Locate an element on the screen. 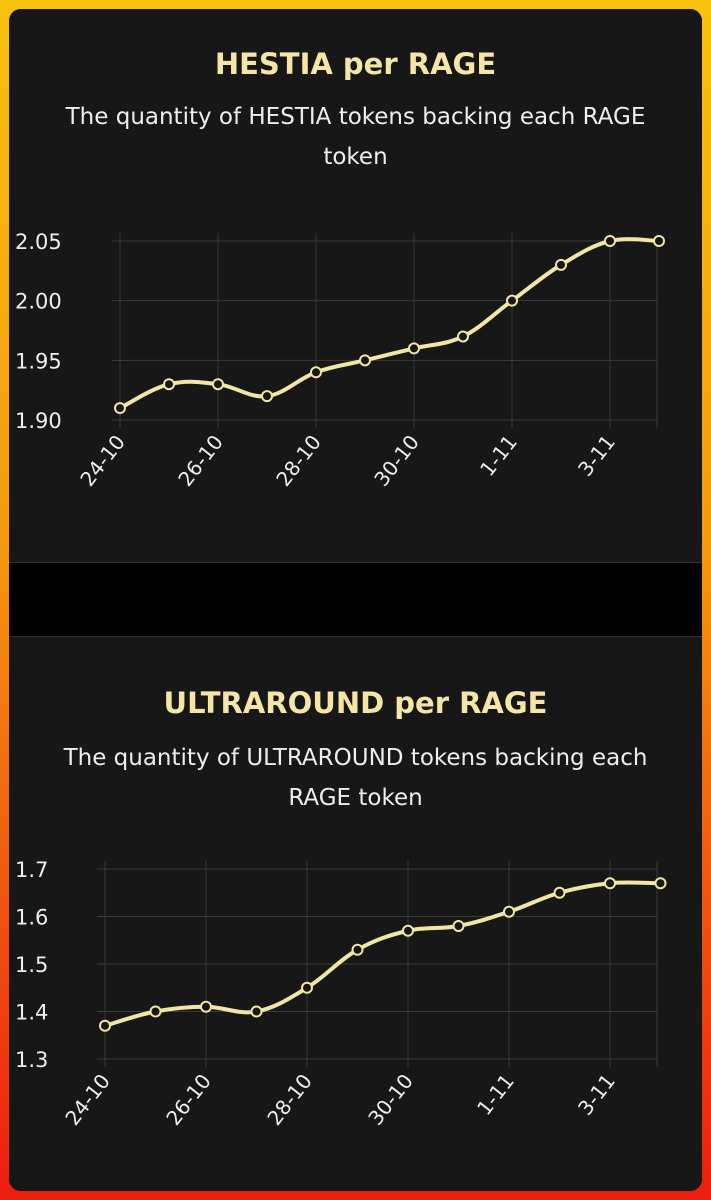 This screenshot has height=1200, width=711. y-tick-label: 1.95 is located at coordinates (38, 361).